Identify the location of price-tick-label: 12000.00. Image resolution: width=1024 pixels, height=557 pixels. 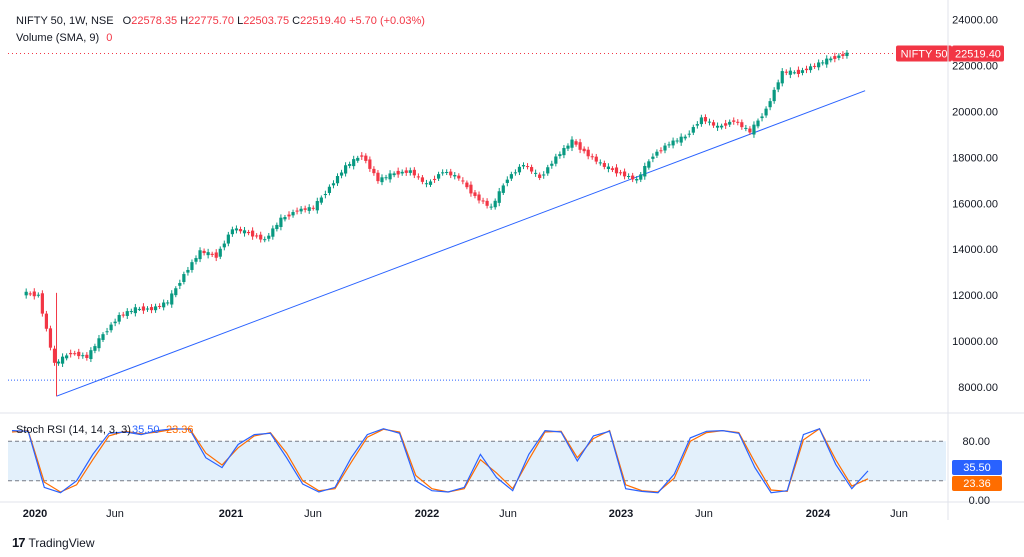
(975, 296).